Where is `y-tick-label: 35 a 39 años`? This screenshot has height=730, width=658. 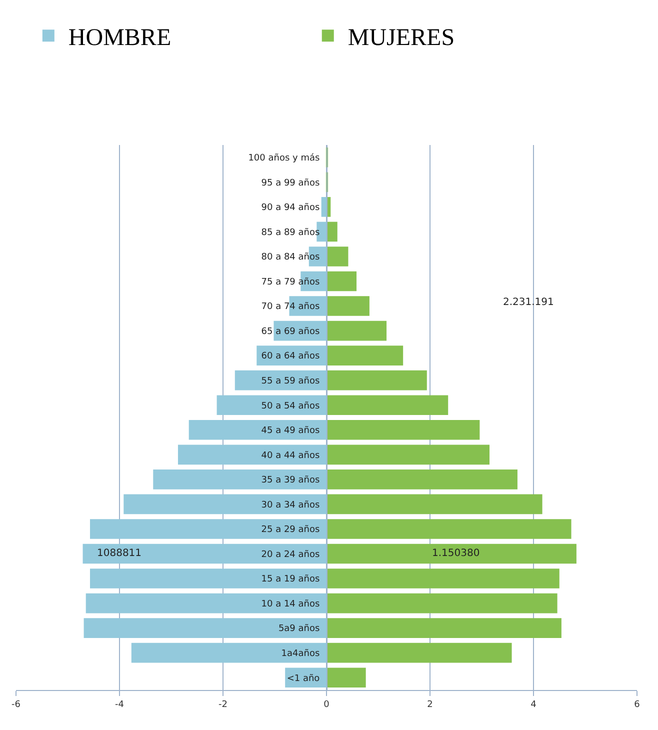
y-tick-label: 35 a 39 años is located at coordinates (290, 481).